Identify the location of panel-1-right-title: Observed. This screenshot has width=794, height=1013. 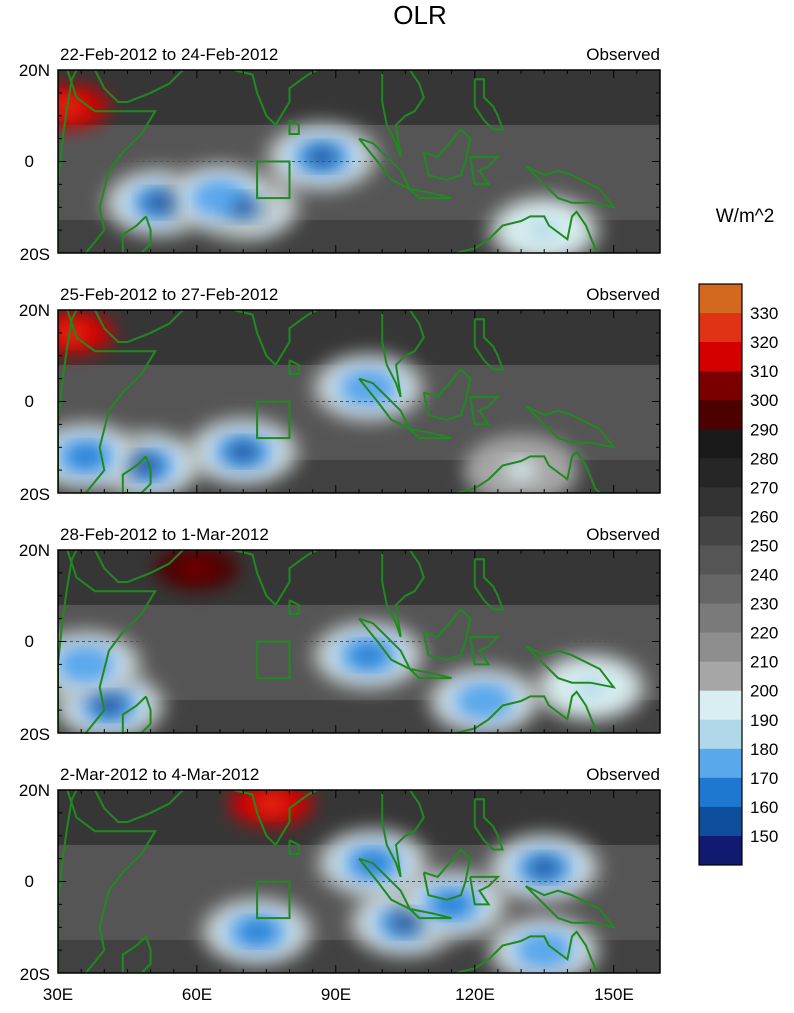
(623, 54).